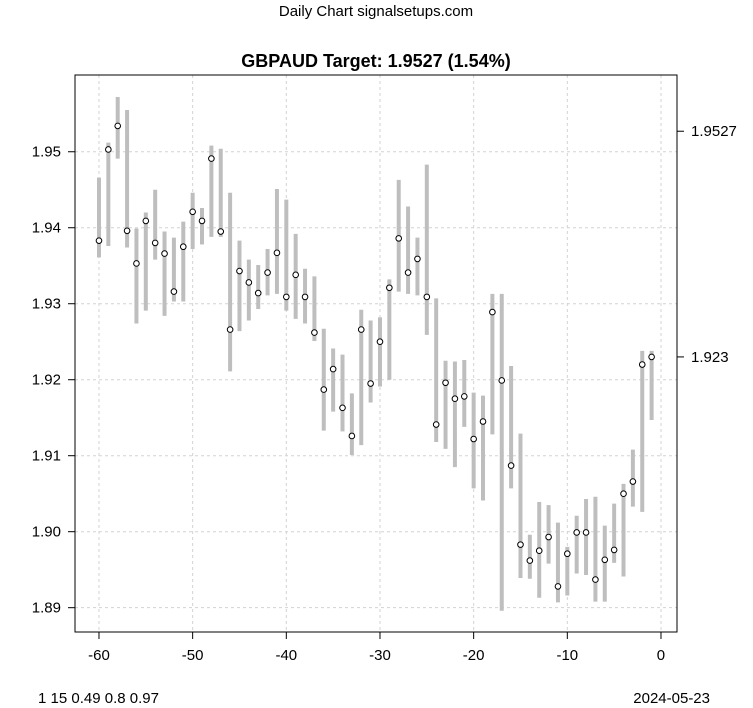 The width and height of the screenshot is (753, 708). Describe the element at coordinates (661, 655) in the screenshot. I see `x-tick-label: 0` at that location.